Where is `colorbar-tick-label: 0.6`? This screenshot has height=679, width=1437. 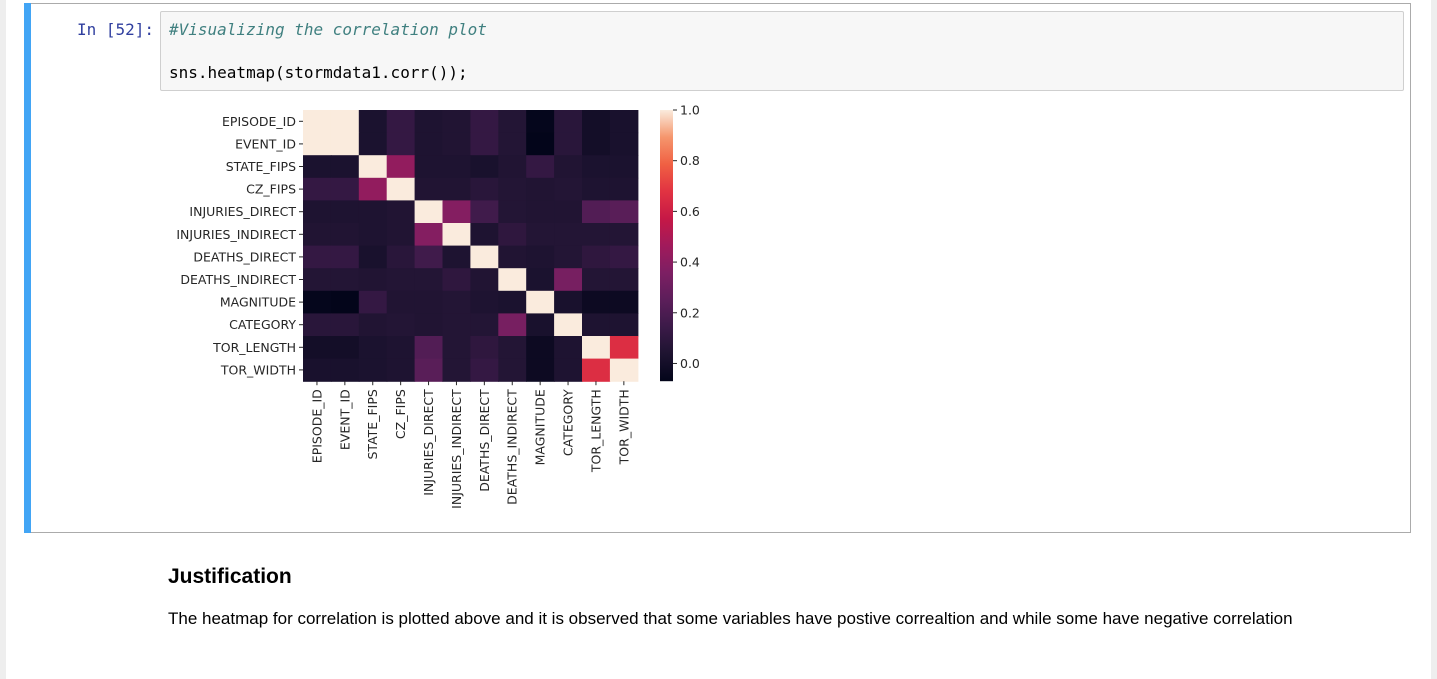 colorbar-tick-label: 0.6 is located at coordinates (690, 211).